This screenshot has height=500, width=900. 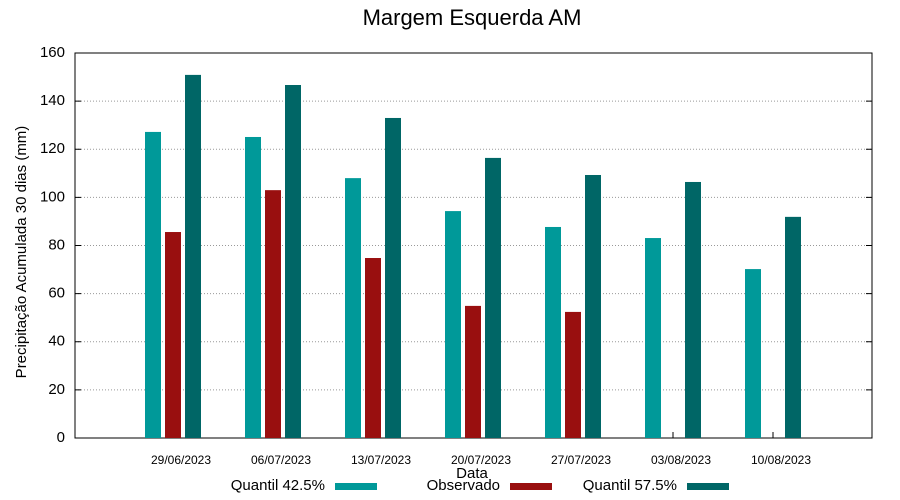 What do you see at coordinates (21, 252) in the screenshot?
I see `y-axis-label: Precipitação Acumulada 30 dias (mm)` at bounding box center [21, 252].